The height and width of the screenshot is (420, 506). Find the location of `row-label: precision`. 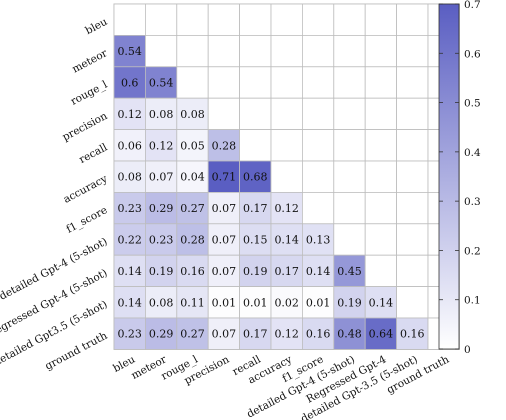

row-label: precision is located at coordinates (84, 127).